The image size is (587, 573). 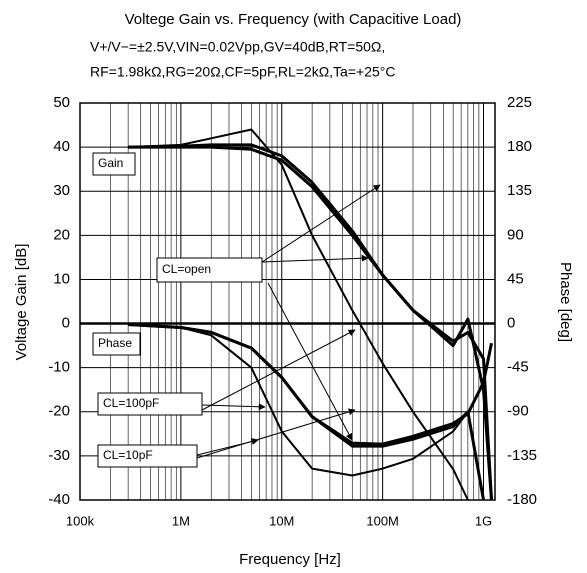 What do you see at coordinates (519, 146) in the screenshot?
I see `y2-tick-label: 180` at bounding box center [519, 146].